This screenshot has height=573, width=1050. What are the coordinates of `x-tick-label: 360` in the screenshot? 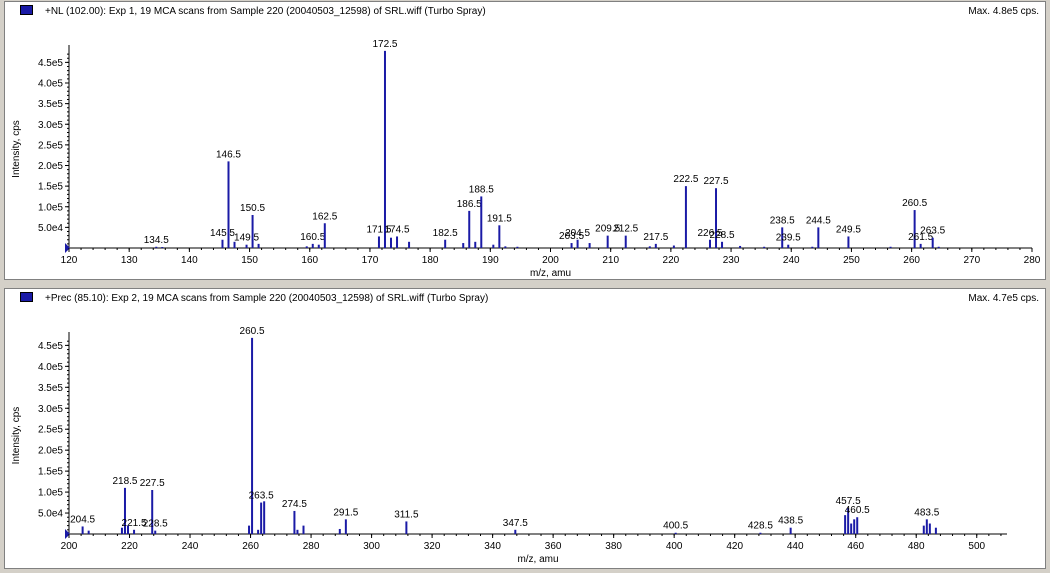 It's located at (553, 546).